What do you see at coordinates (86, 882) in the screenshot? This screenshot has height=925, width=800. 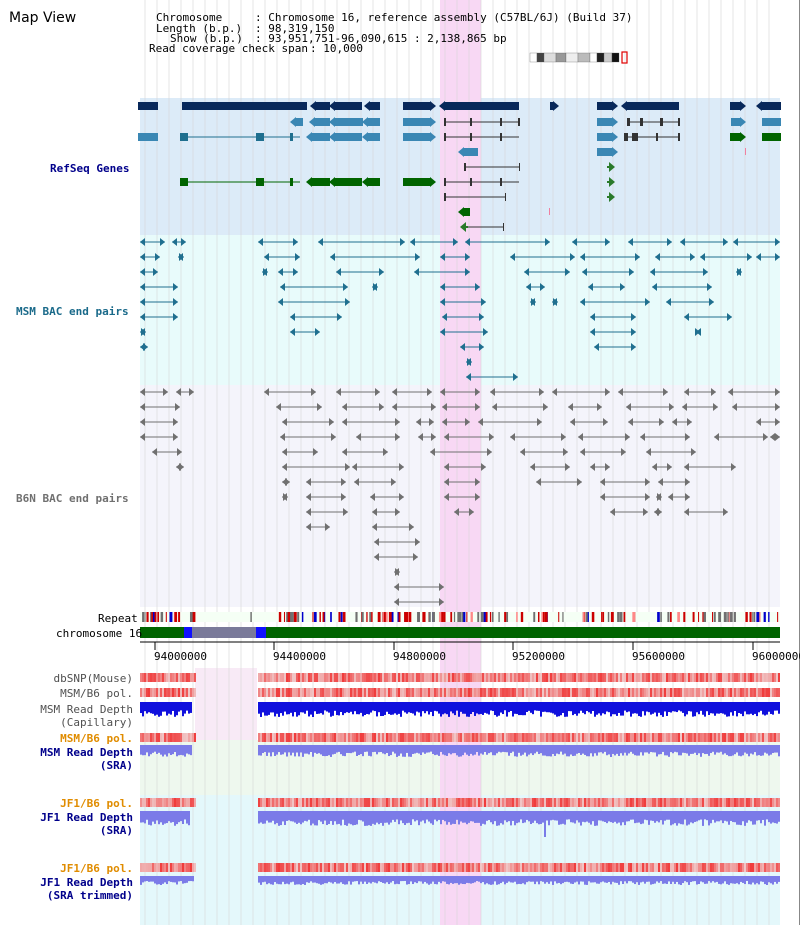 I see `track-label-jf1-depth-trim-1: JF1 Read Depth` at bounding box center [86, 882].